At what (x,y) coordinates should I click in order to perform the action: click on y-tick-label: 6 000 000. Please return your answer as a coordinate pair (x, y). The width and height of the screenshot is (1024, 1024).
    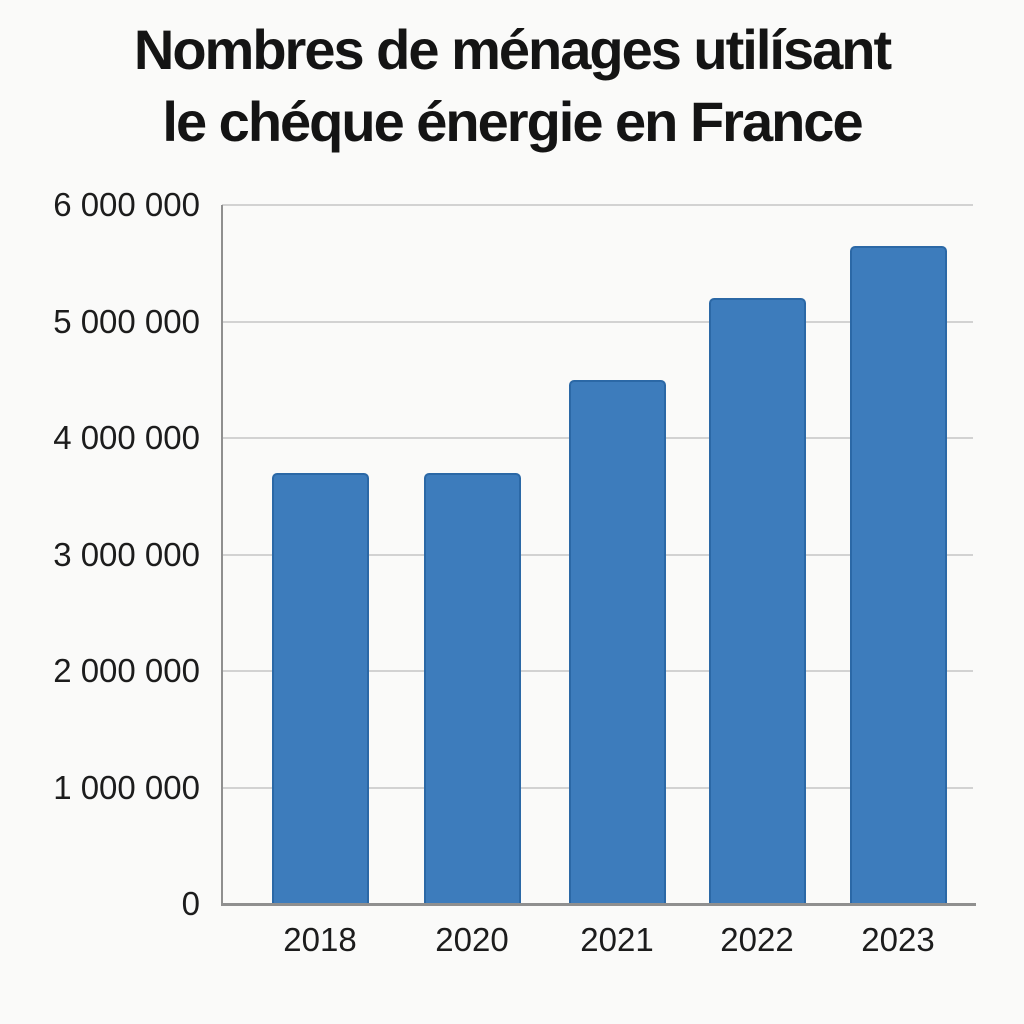
    Looking at the image, I should click on (126, 204).